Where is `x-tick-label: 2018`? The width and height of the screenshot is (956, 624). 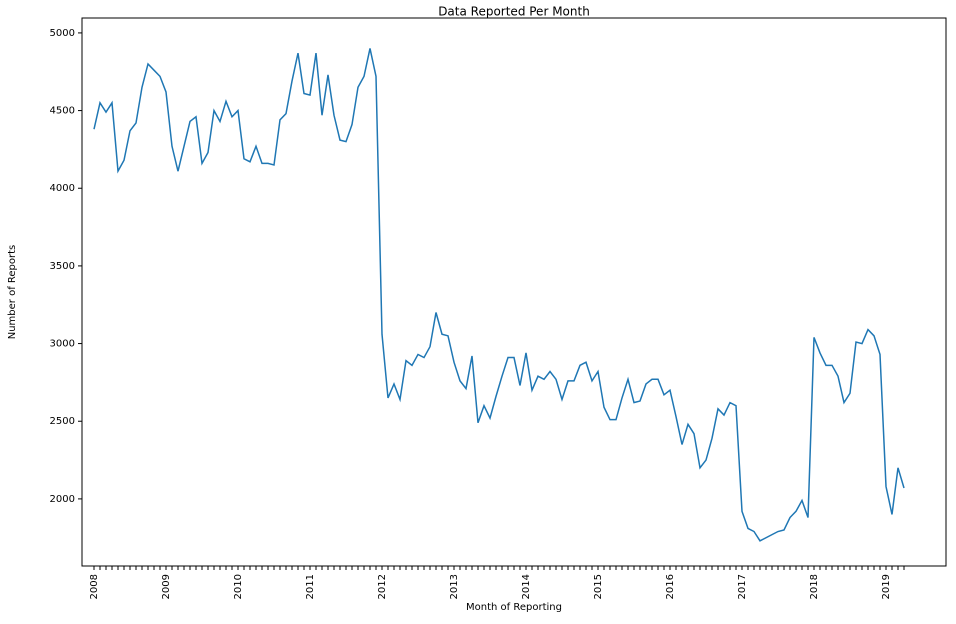
x-tick-label: 2018 is located at coordinates (814, 586).